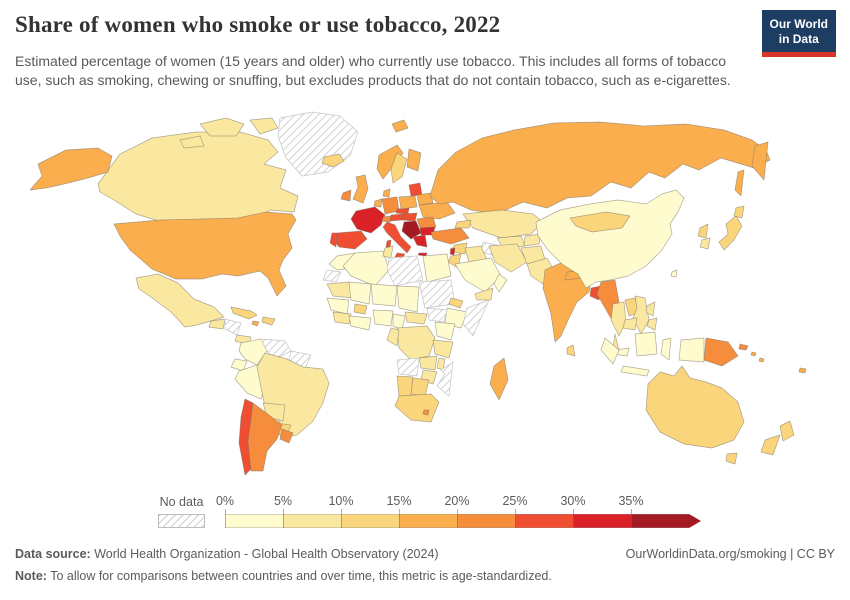 This screenshot has width=850, height=600. What do you see at coordinates (703, 231) in the screenshot?
I see `country-north_korea` at bounding box center [703, 231].